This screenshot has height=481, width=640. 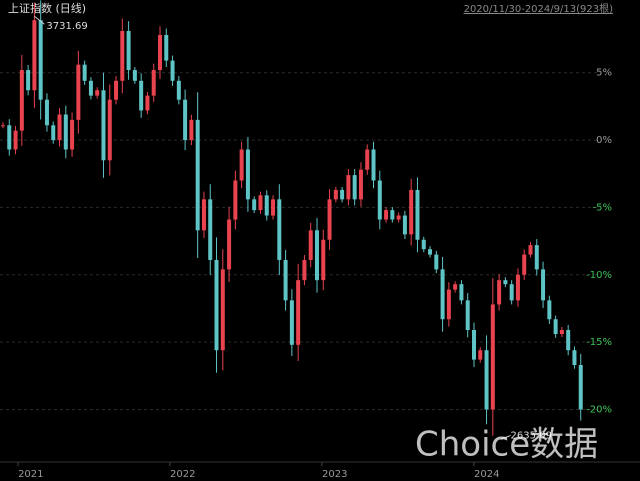 I want to click on y-tick-label: 5%, so click(x=604, y=73).